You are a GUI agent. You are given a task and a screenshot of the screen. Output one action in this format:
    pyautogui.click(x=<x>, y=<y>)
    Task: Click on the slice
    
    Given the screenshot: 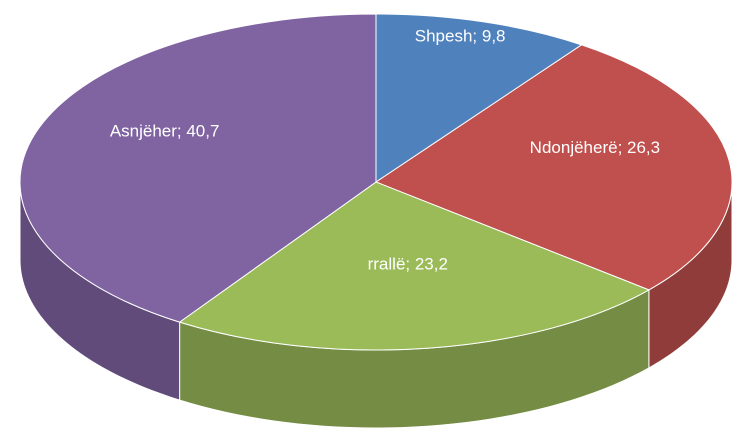 What is the action you would take?
    pyautogui.click(x=479, y=98)
    